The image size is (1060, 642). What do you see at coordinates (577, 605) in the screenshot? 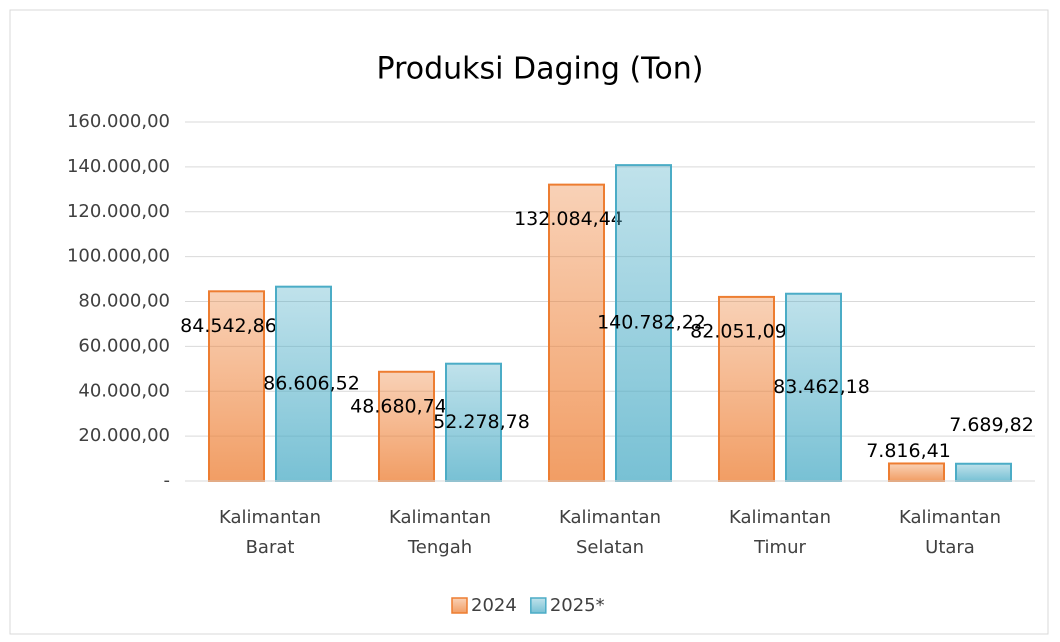
I see `legend-label: 2025*` at bounding box center [577, 605].